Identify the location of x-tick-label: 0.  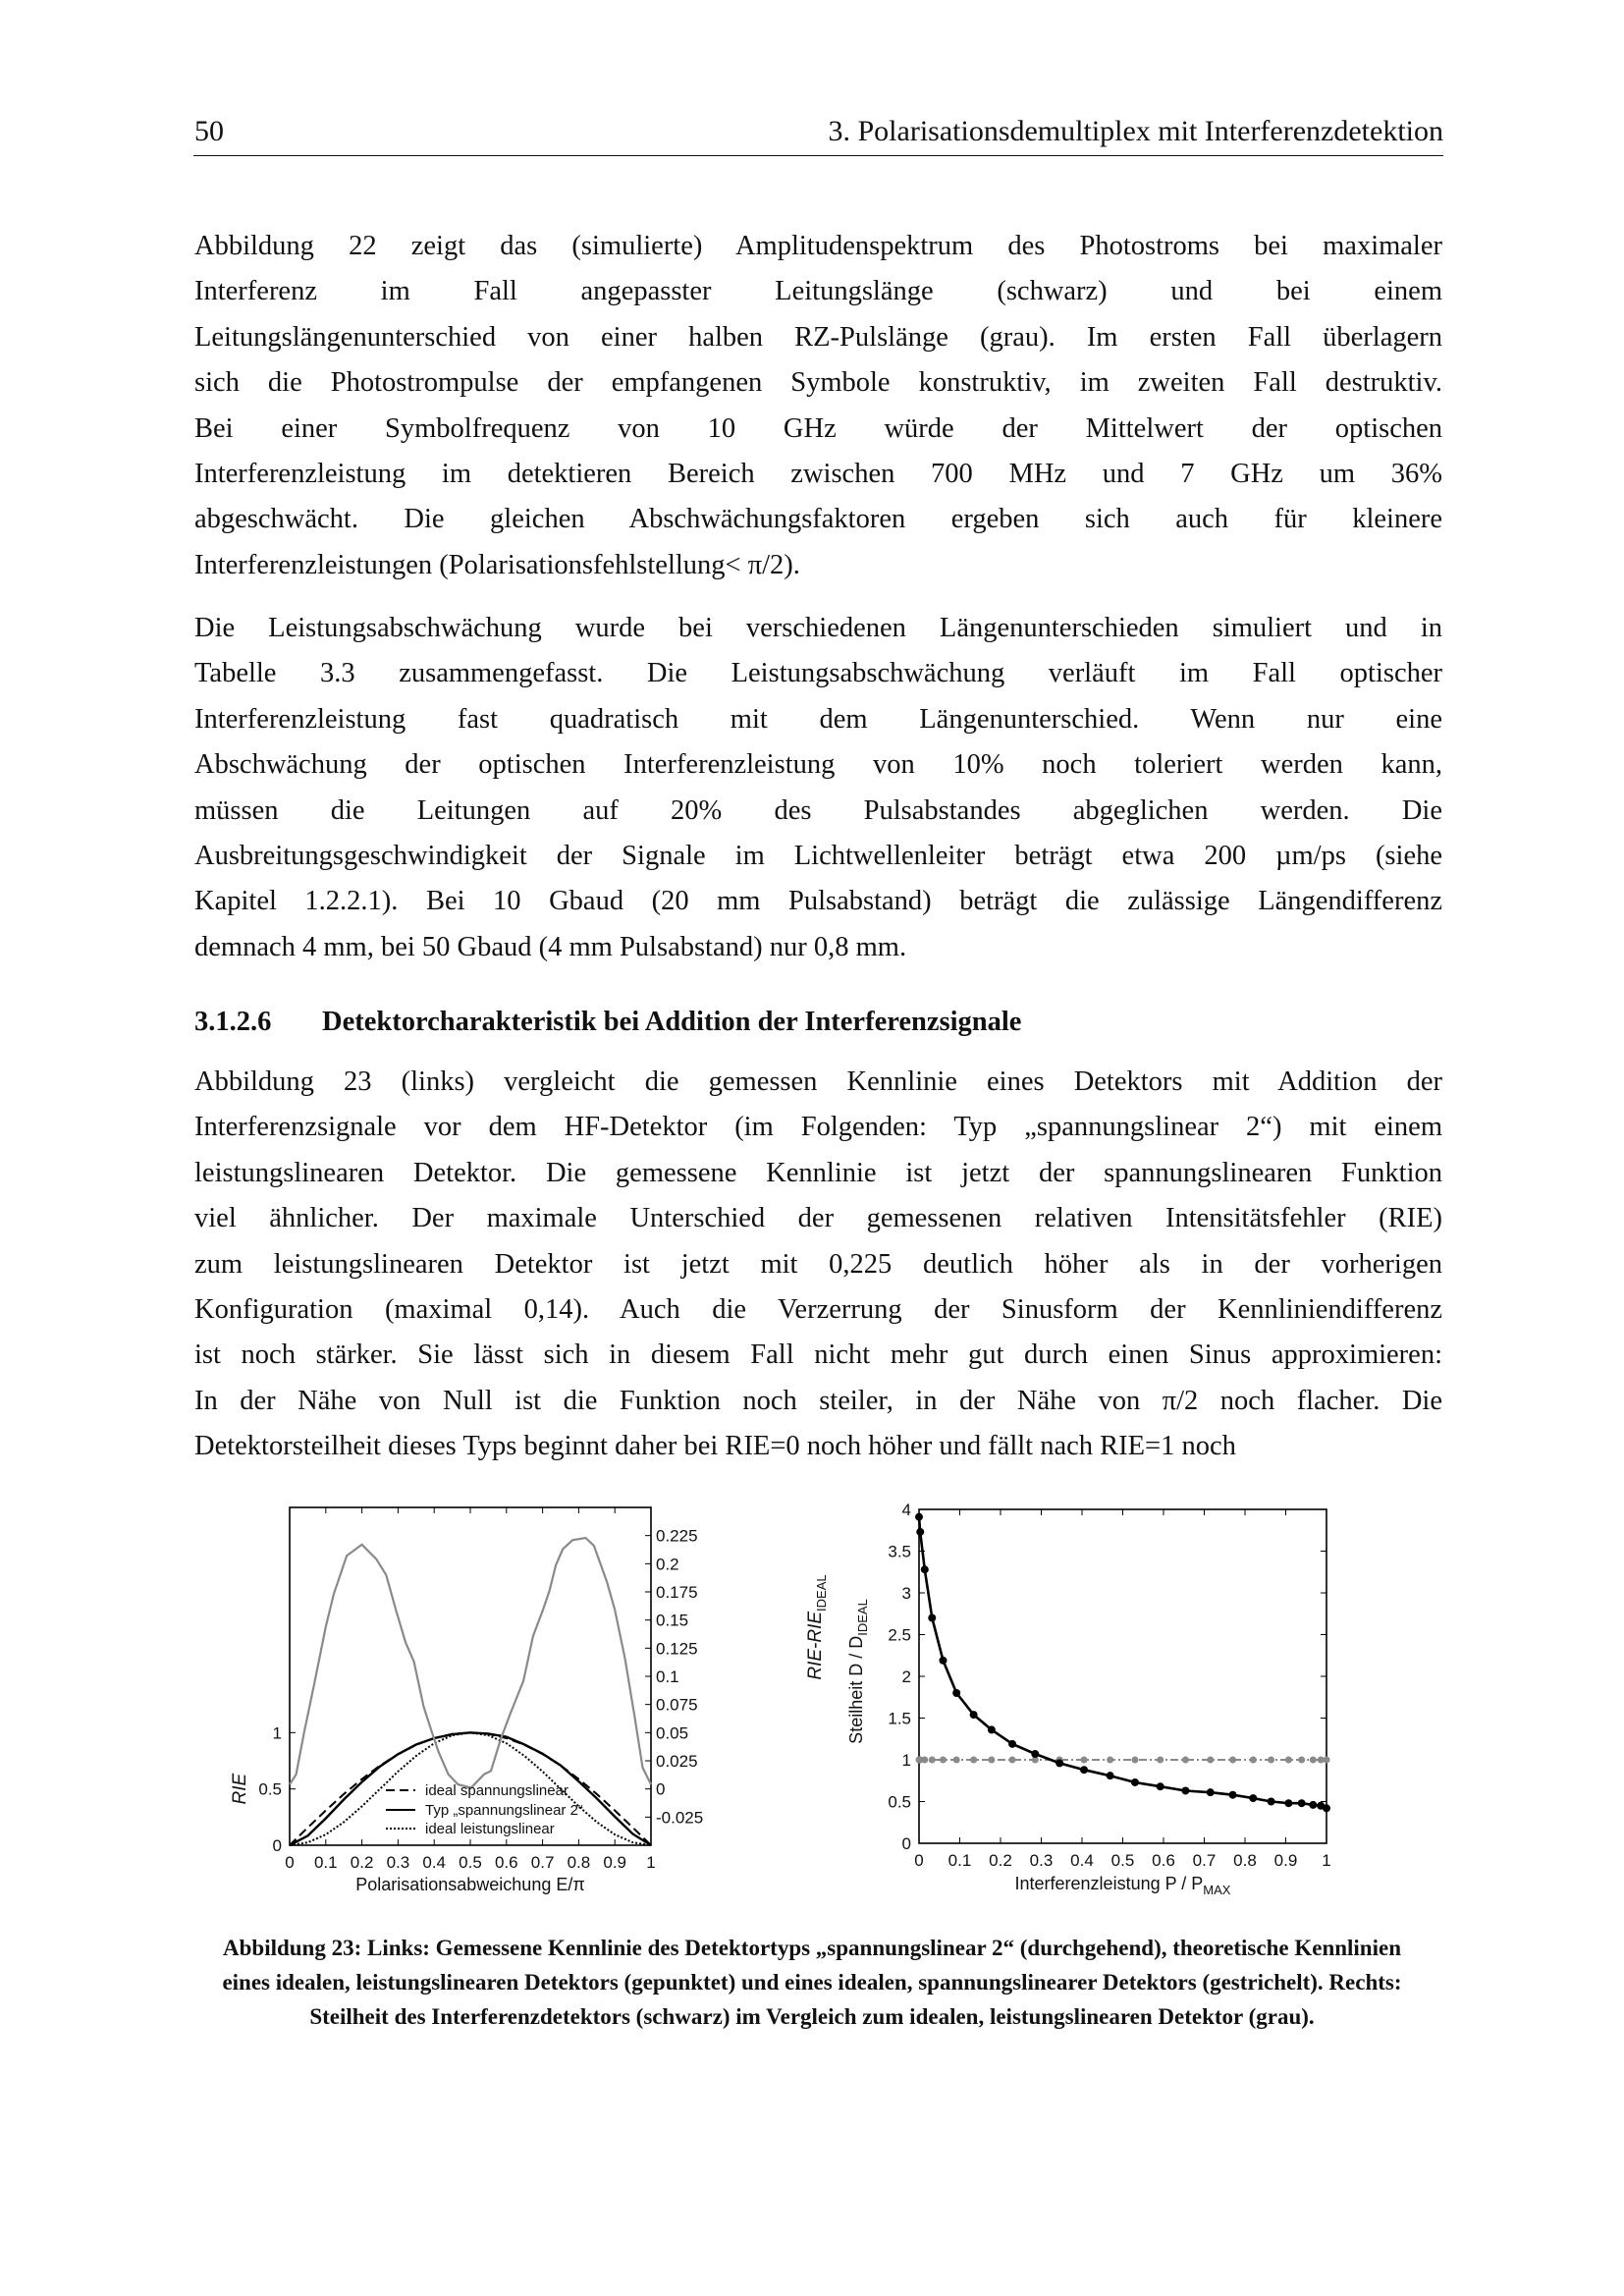
(289, 1862).